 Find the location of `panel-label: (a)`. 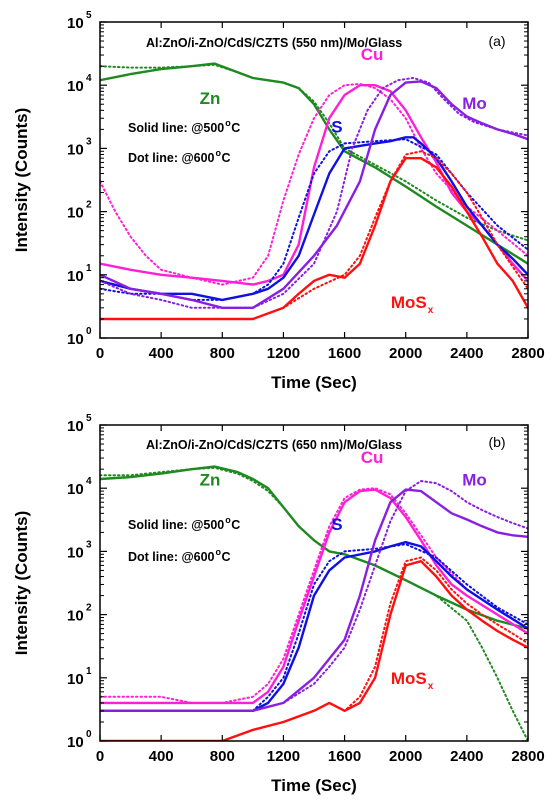

panel-label: (a) is located at coordinates (496, 41).